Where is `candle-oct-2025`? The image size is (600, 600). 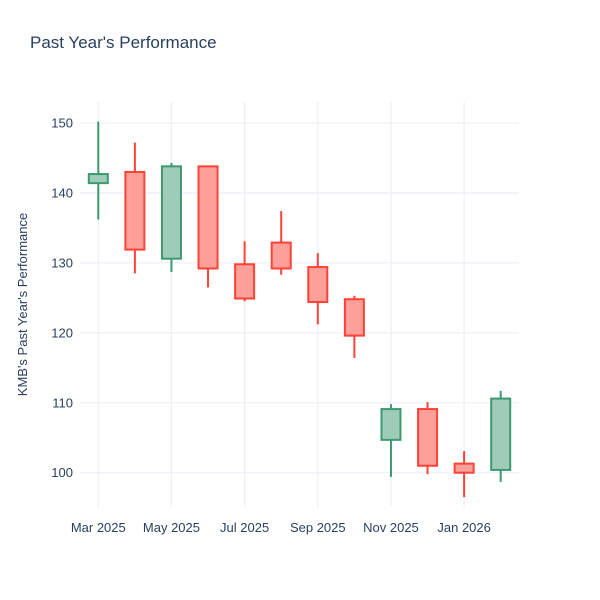 candle-oct-2025 is located at coordinates (354, 327).